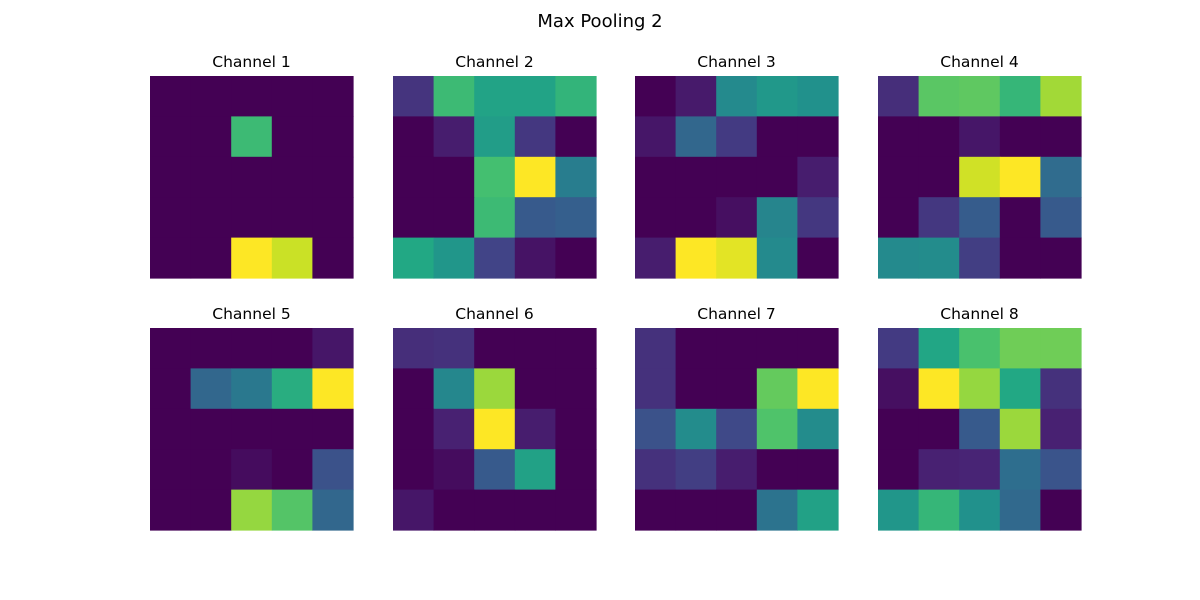 This screenshot has width=1200, height=600. What do you see at coordinates (736, 314) in the screenshot?
I see `panel-title: Channel 7` at bounding box center [736, 314].